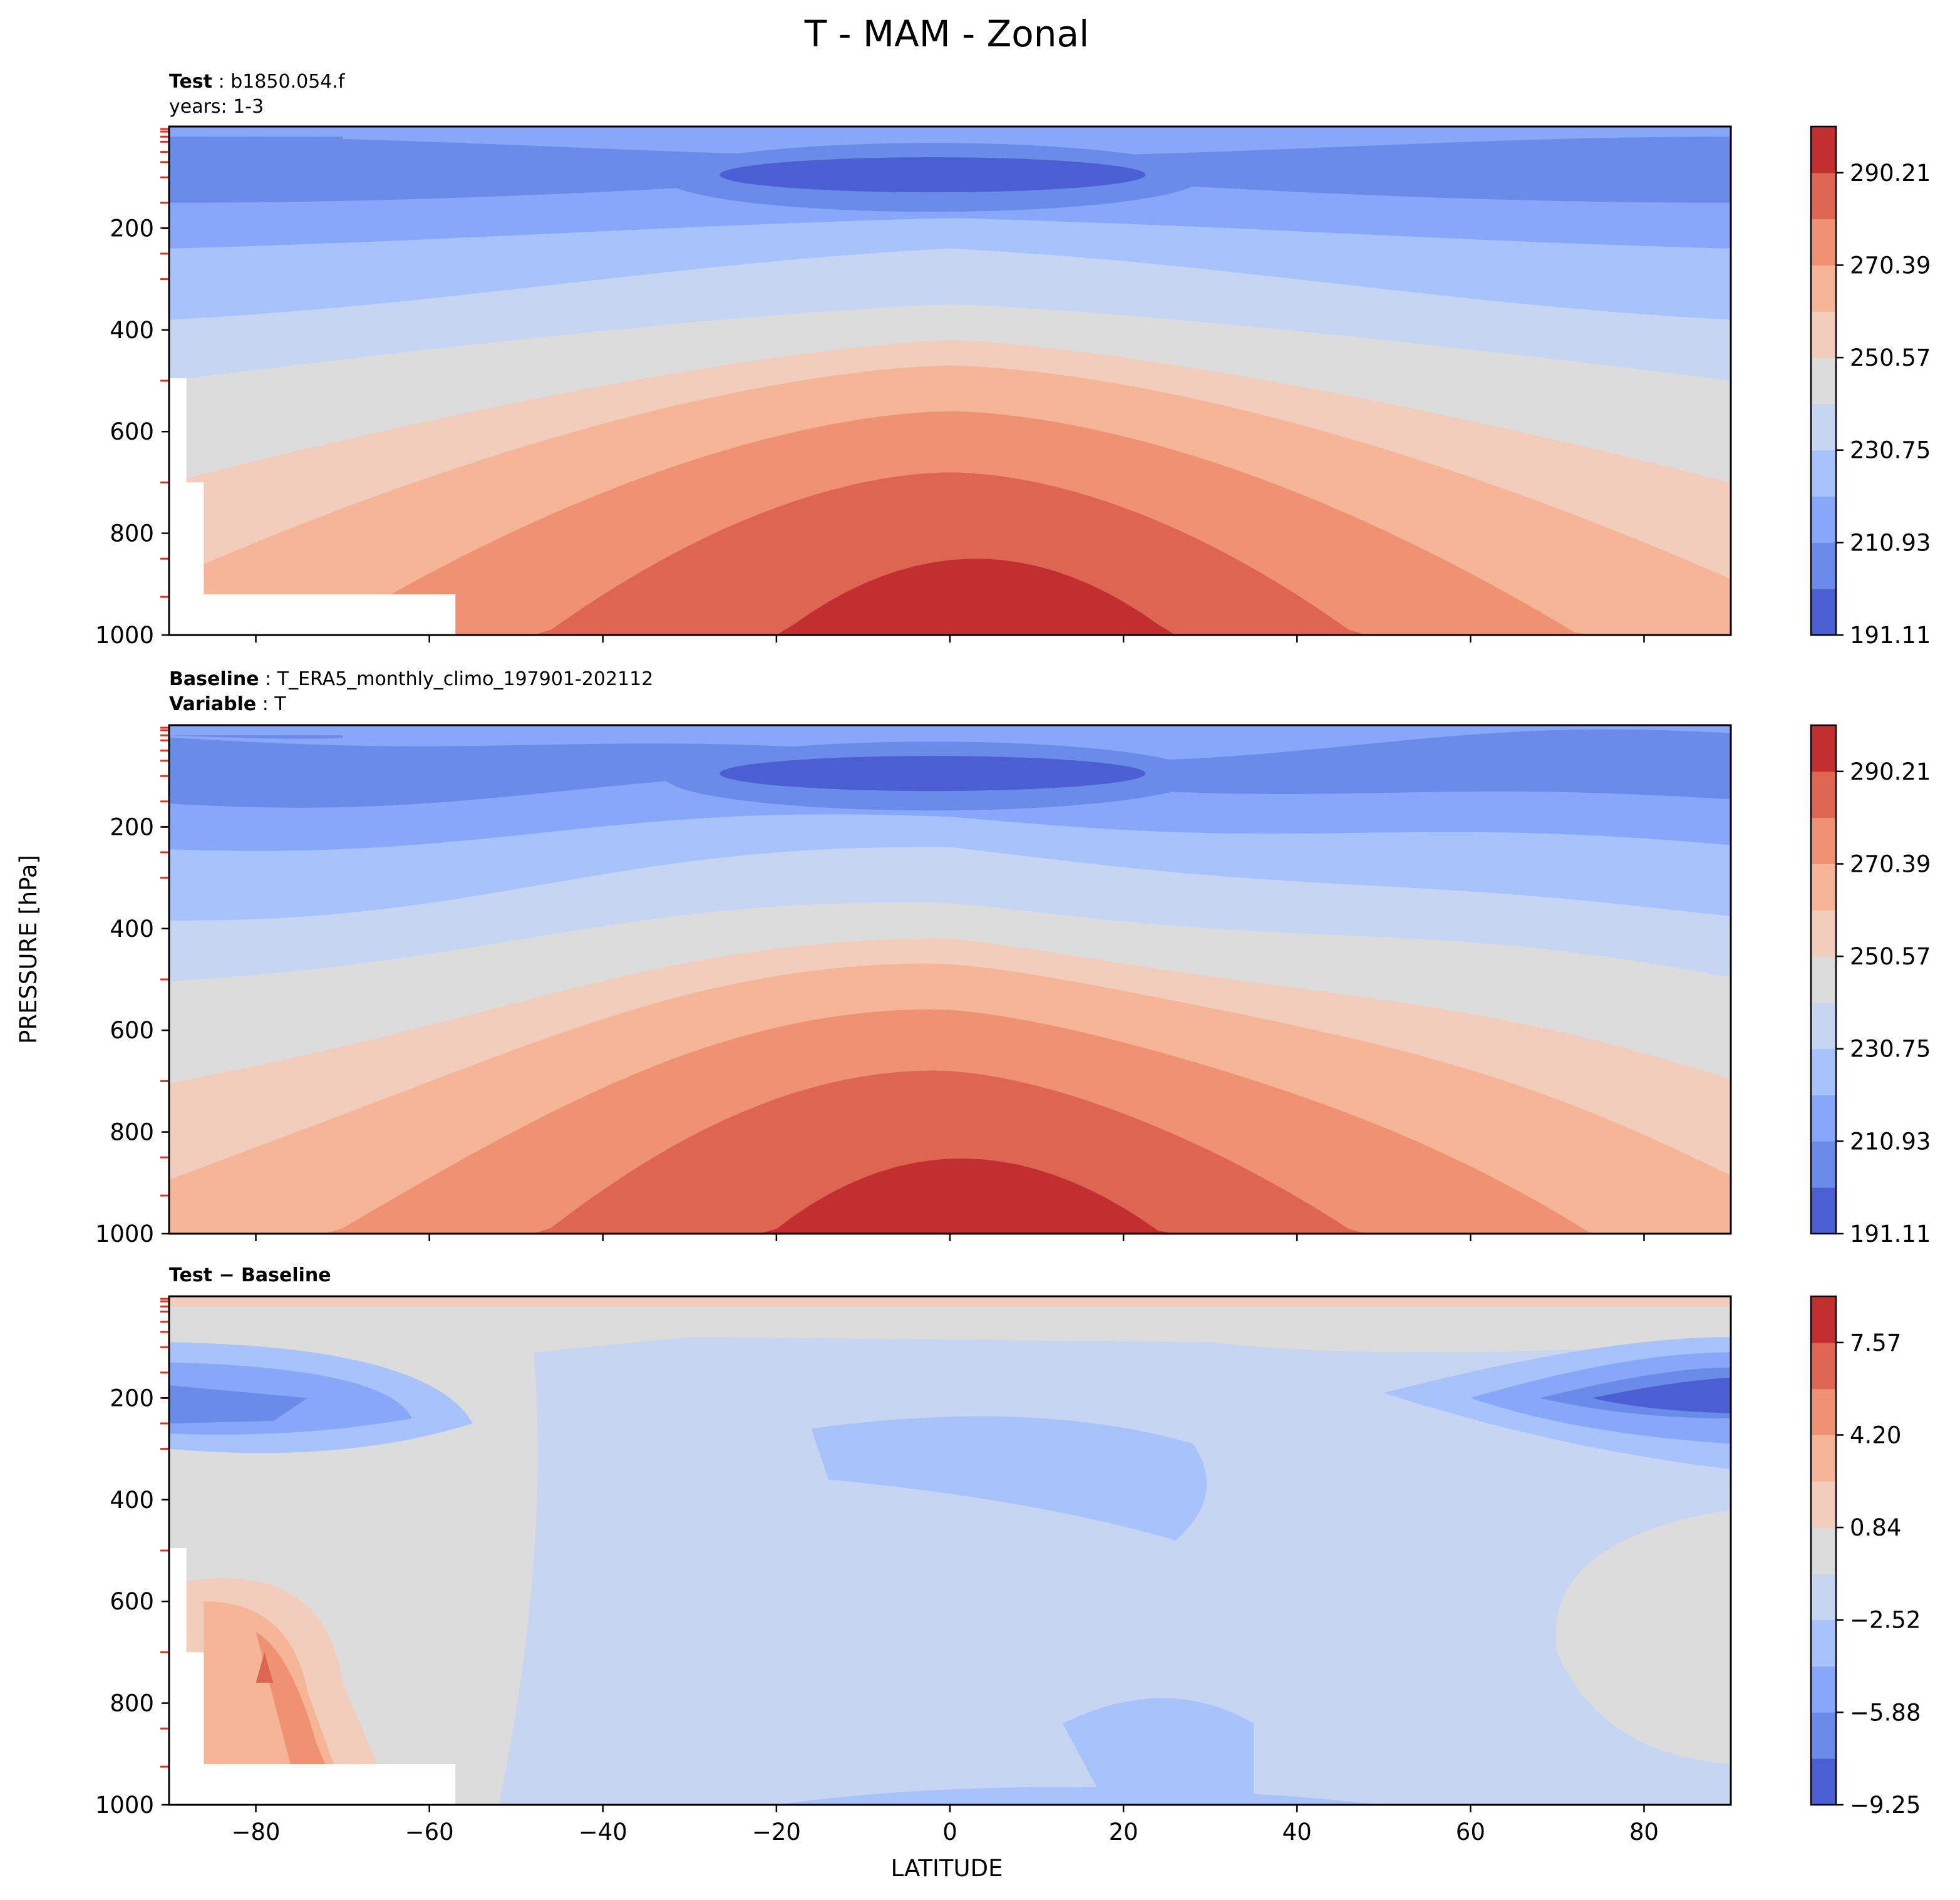 The image size is (1960, 1900). What do you see at coordinates (1885, 1712) in the screenshot?
I see `colorbar-tick-label: −5.88` at bounding box center [1885, 1712].